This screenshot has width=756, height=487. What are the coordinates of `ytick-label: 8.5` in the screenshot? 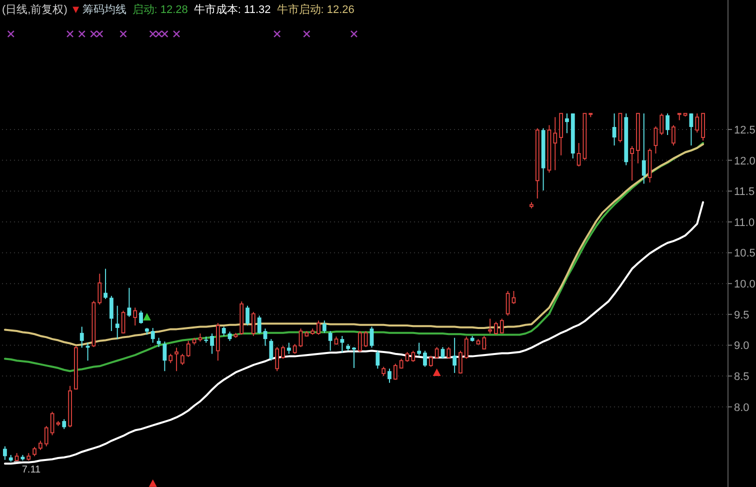 It's located at (742, 377).